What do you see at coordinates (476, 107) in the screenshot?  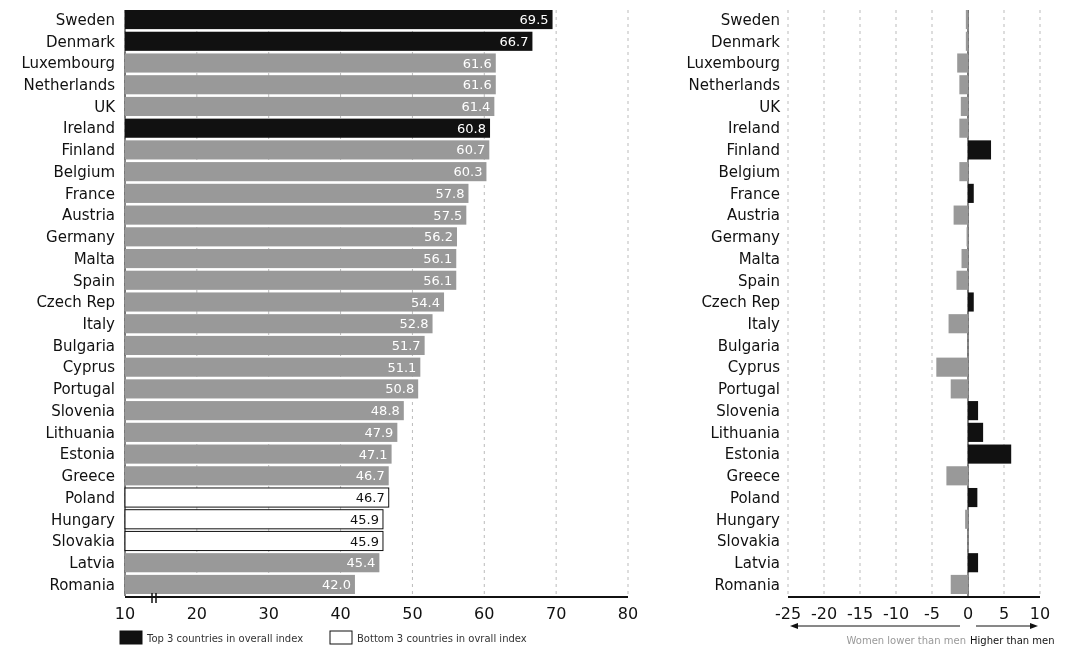 I see `data-label: 61.4` at bounding box center [476, 107].